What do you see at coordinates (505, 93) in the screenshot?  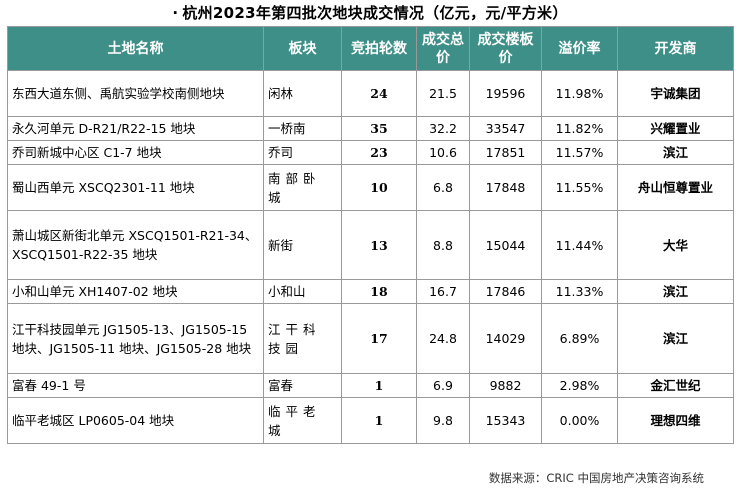 I see `floor-price-cell: 19596` at bounding box center [505, 93].